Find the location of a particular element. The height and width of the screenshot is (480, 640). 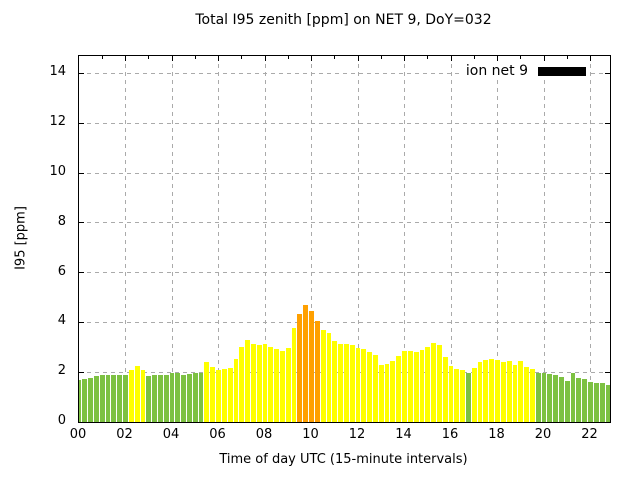

x-tick-label: 14 is located at coordinates (403, 434).